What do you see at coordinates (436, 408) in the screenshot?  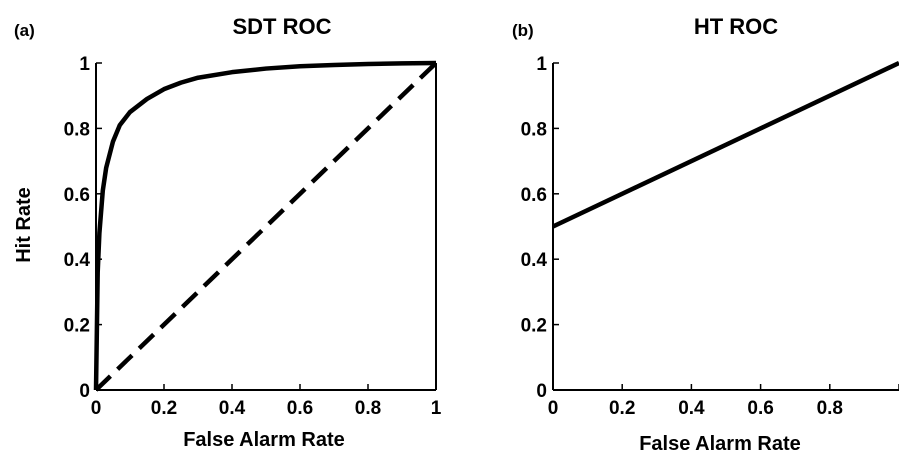 I see `panel-a-x-tick-label: 1` at bounding box center [436, 408].